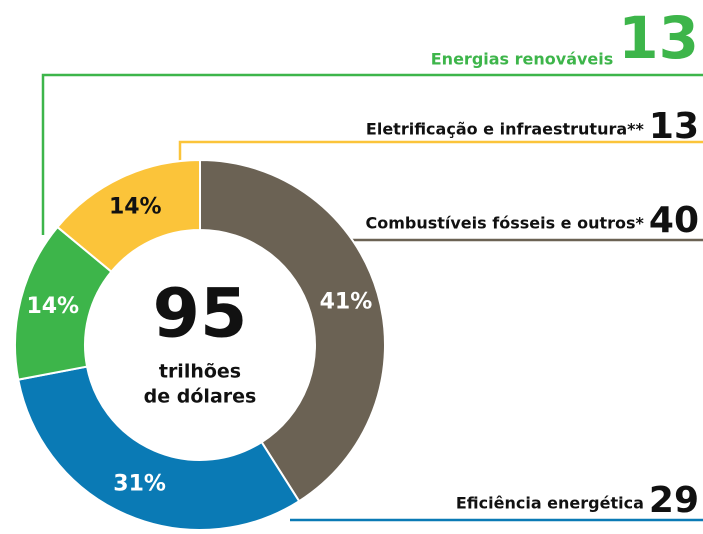  Describe the element at coordinates (200, 397) in the screenshot. I see `center-line2: de dólares` at that location.